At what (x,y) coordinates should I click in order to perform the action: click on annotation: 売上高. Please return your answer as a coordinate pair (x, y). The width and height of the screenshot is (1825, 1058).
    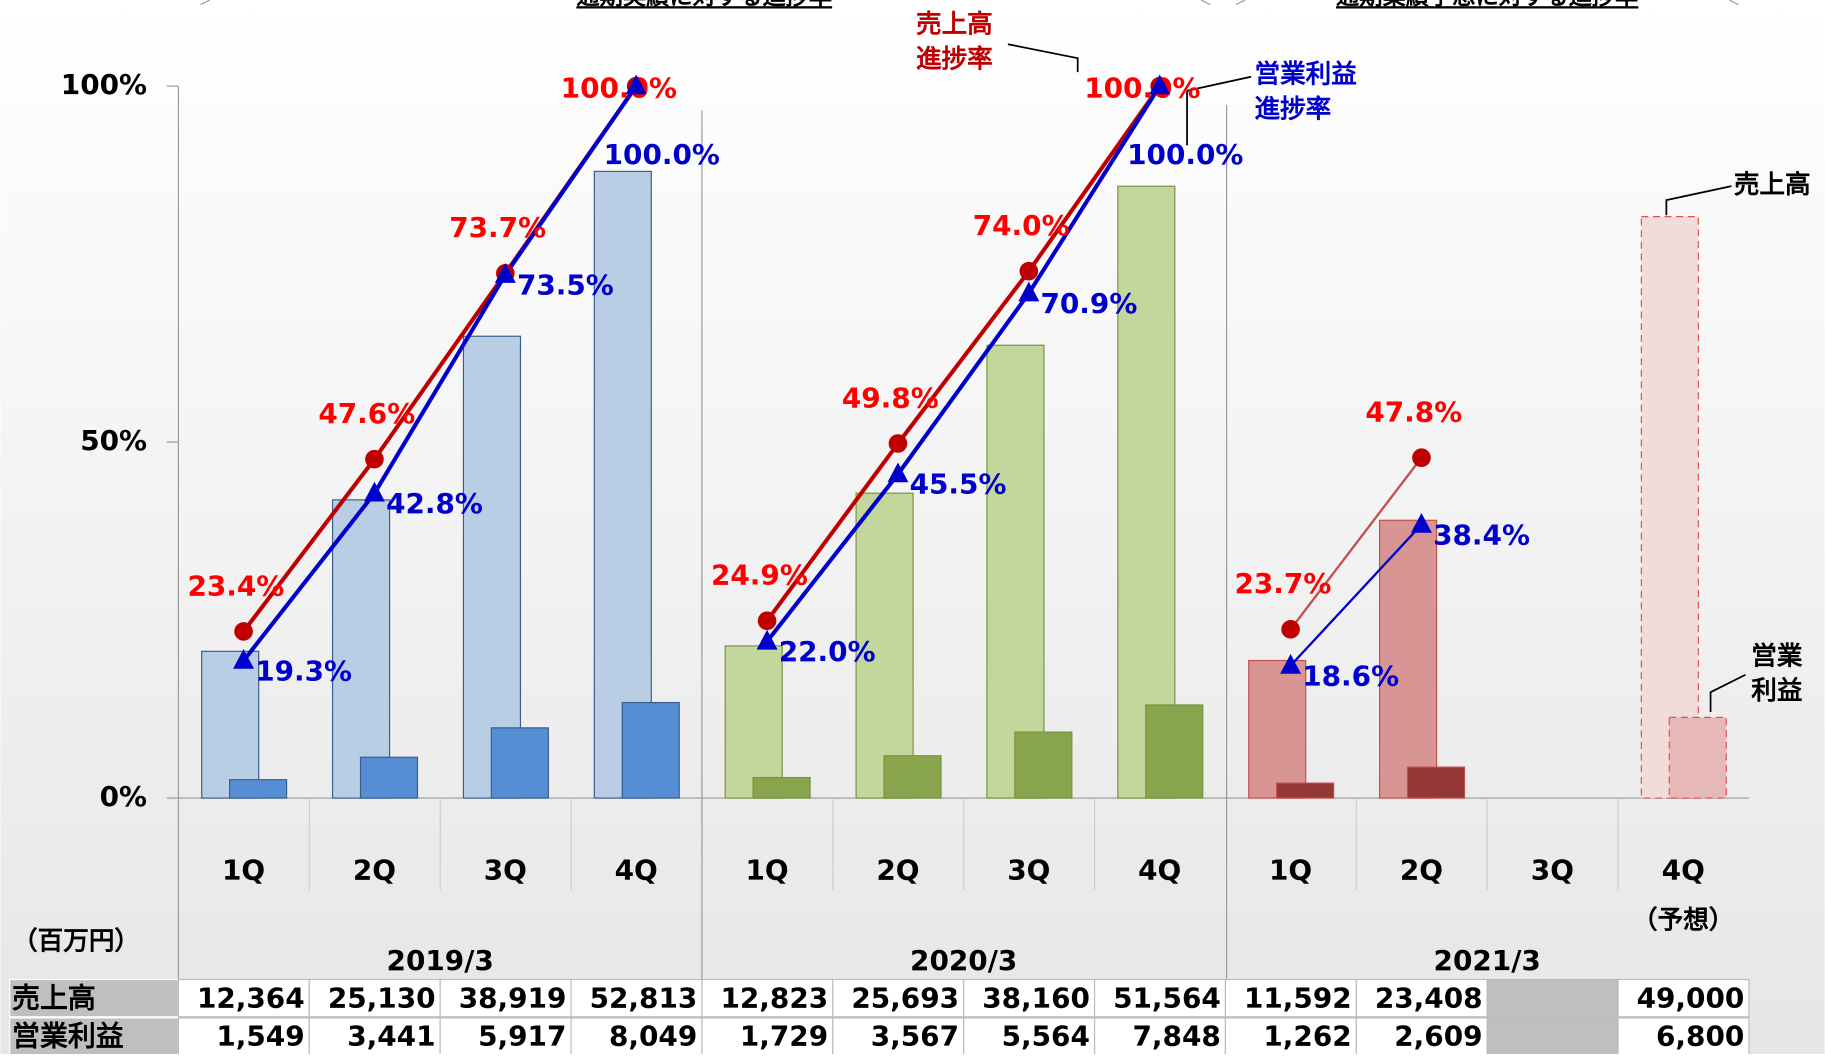
    Looking at the image, I should click on (954, 24).